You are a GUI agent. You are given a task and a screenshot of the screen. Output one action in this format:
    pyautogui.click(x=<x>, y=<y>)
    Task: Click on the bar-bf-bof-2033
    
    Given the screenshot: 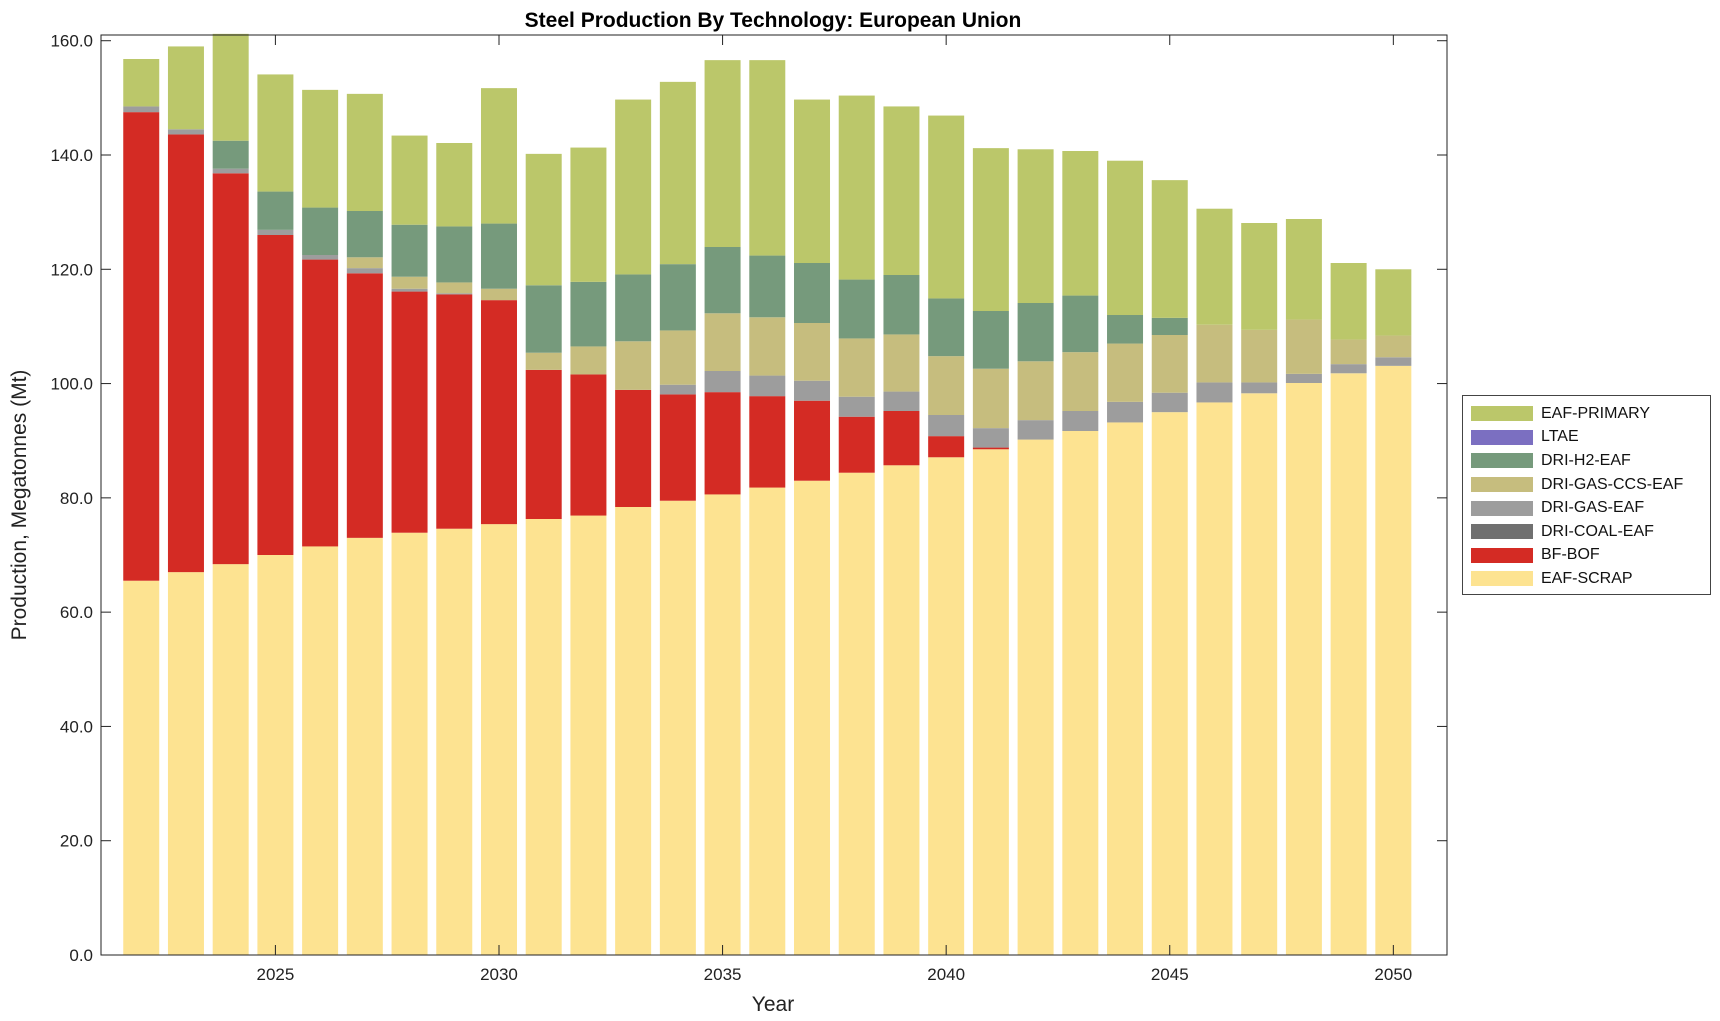 What is the action you would take?
    pyautogui.click(x=633, y=448)
    